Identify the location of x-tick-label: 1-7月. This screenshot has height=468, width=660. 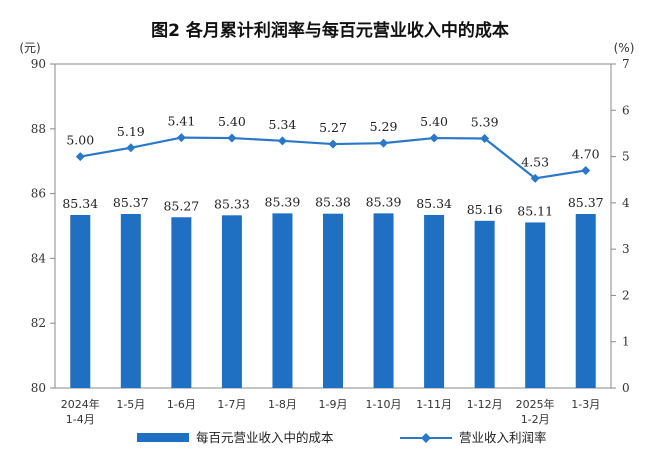
(231, 404).